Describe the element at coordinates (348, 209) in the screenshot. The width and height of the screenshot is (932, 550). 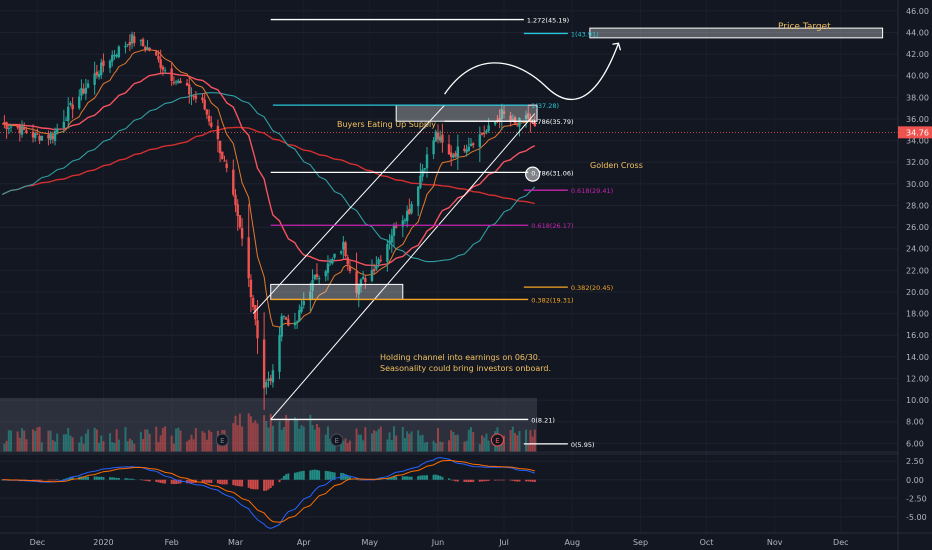
I see `channel-upper-line` at that location.